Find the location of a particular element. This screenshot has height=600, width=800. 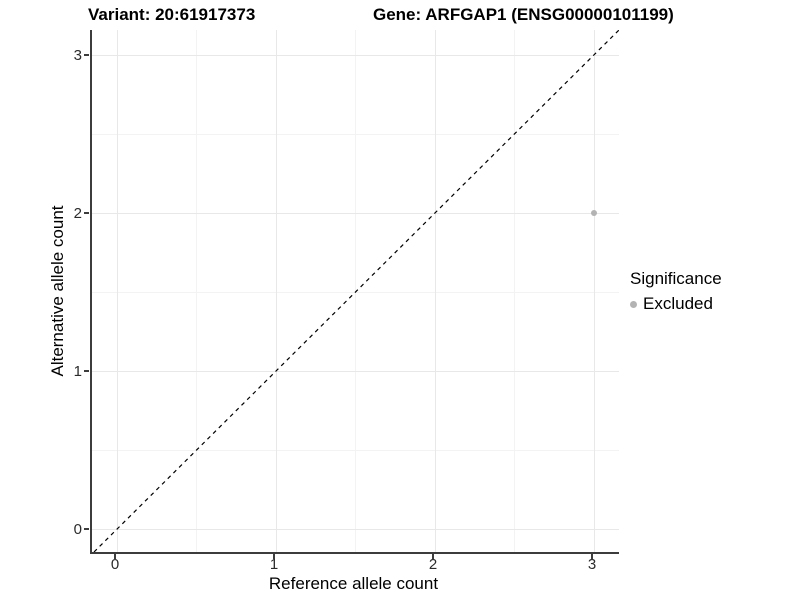

y-axis-title: Alternative allele count is located at coordinates (57, 291).